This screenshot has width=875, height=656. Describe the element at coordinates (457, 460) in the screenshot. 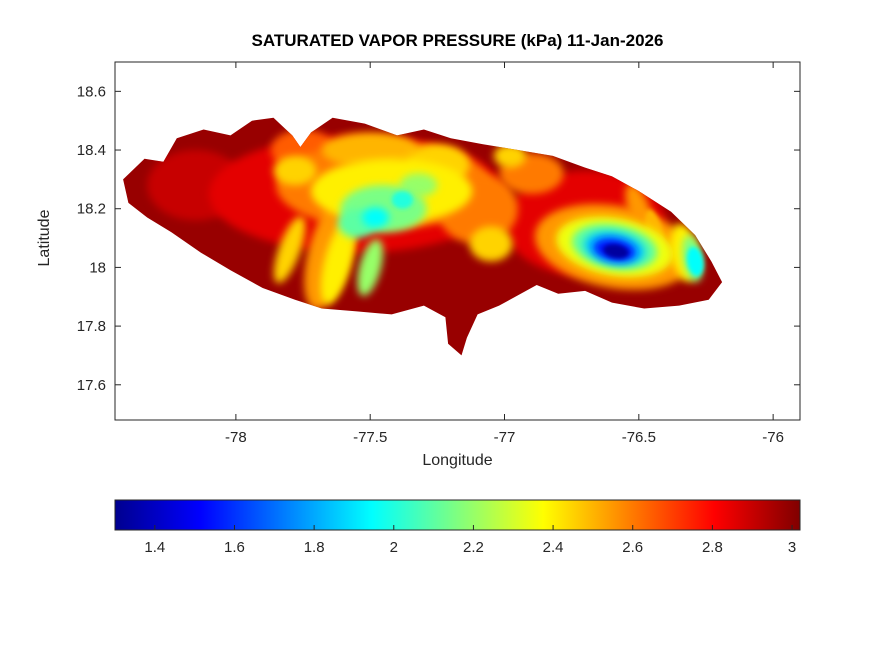

I see `x-axis-label: Longitude` at that location.